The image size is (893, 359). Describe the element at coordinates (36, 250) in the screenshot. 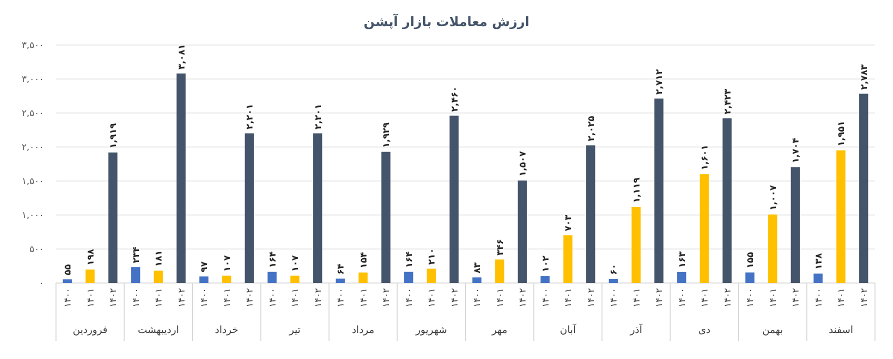

I see `y-tick-label: ۵۰۰` at that location.